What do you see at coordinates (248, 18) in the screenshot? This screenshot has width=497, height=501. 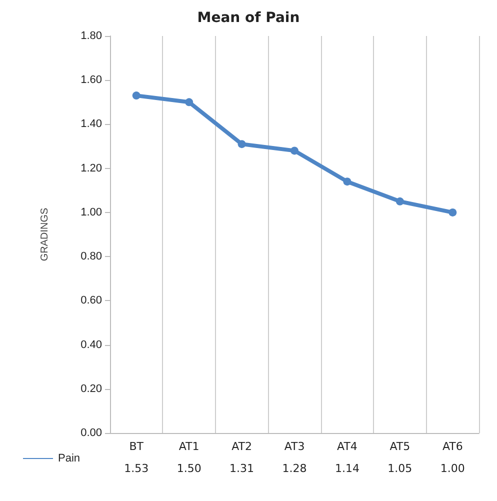 I see `chart-title: Mean of Pain` at bounding box center [248, 18].